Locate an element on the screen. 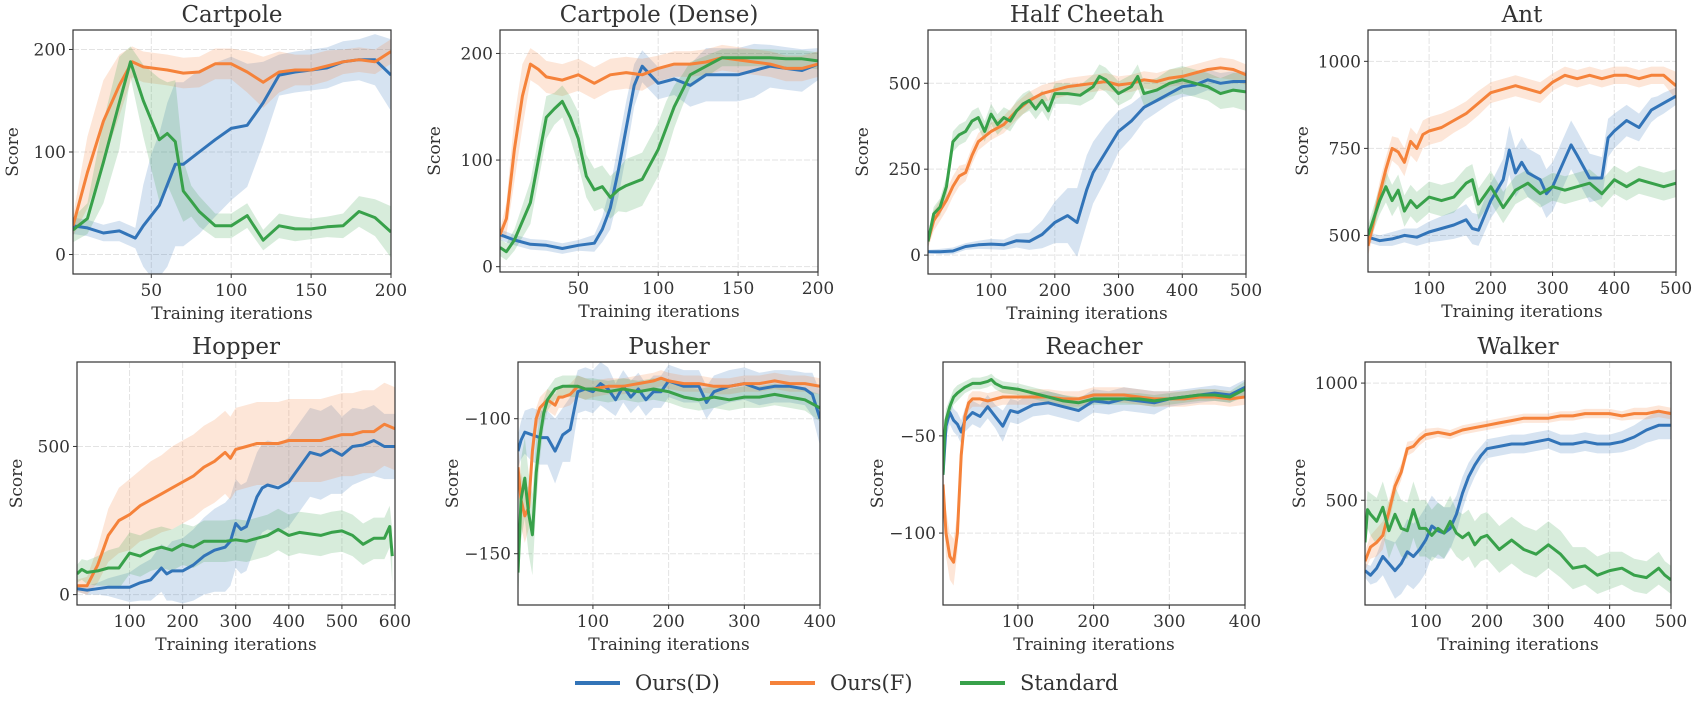 This screenshot has height=701, width=1700. y-tick-label: 250 is located at coordinates (905, 170).